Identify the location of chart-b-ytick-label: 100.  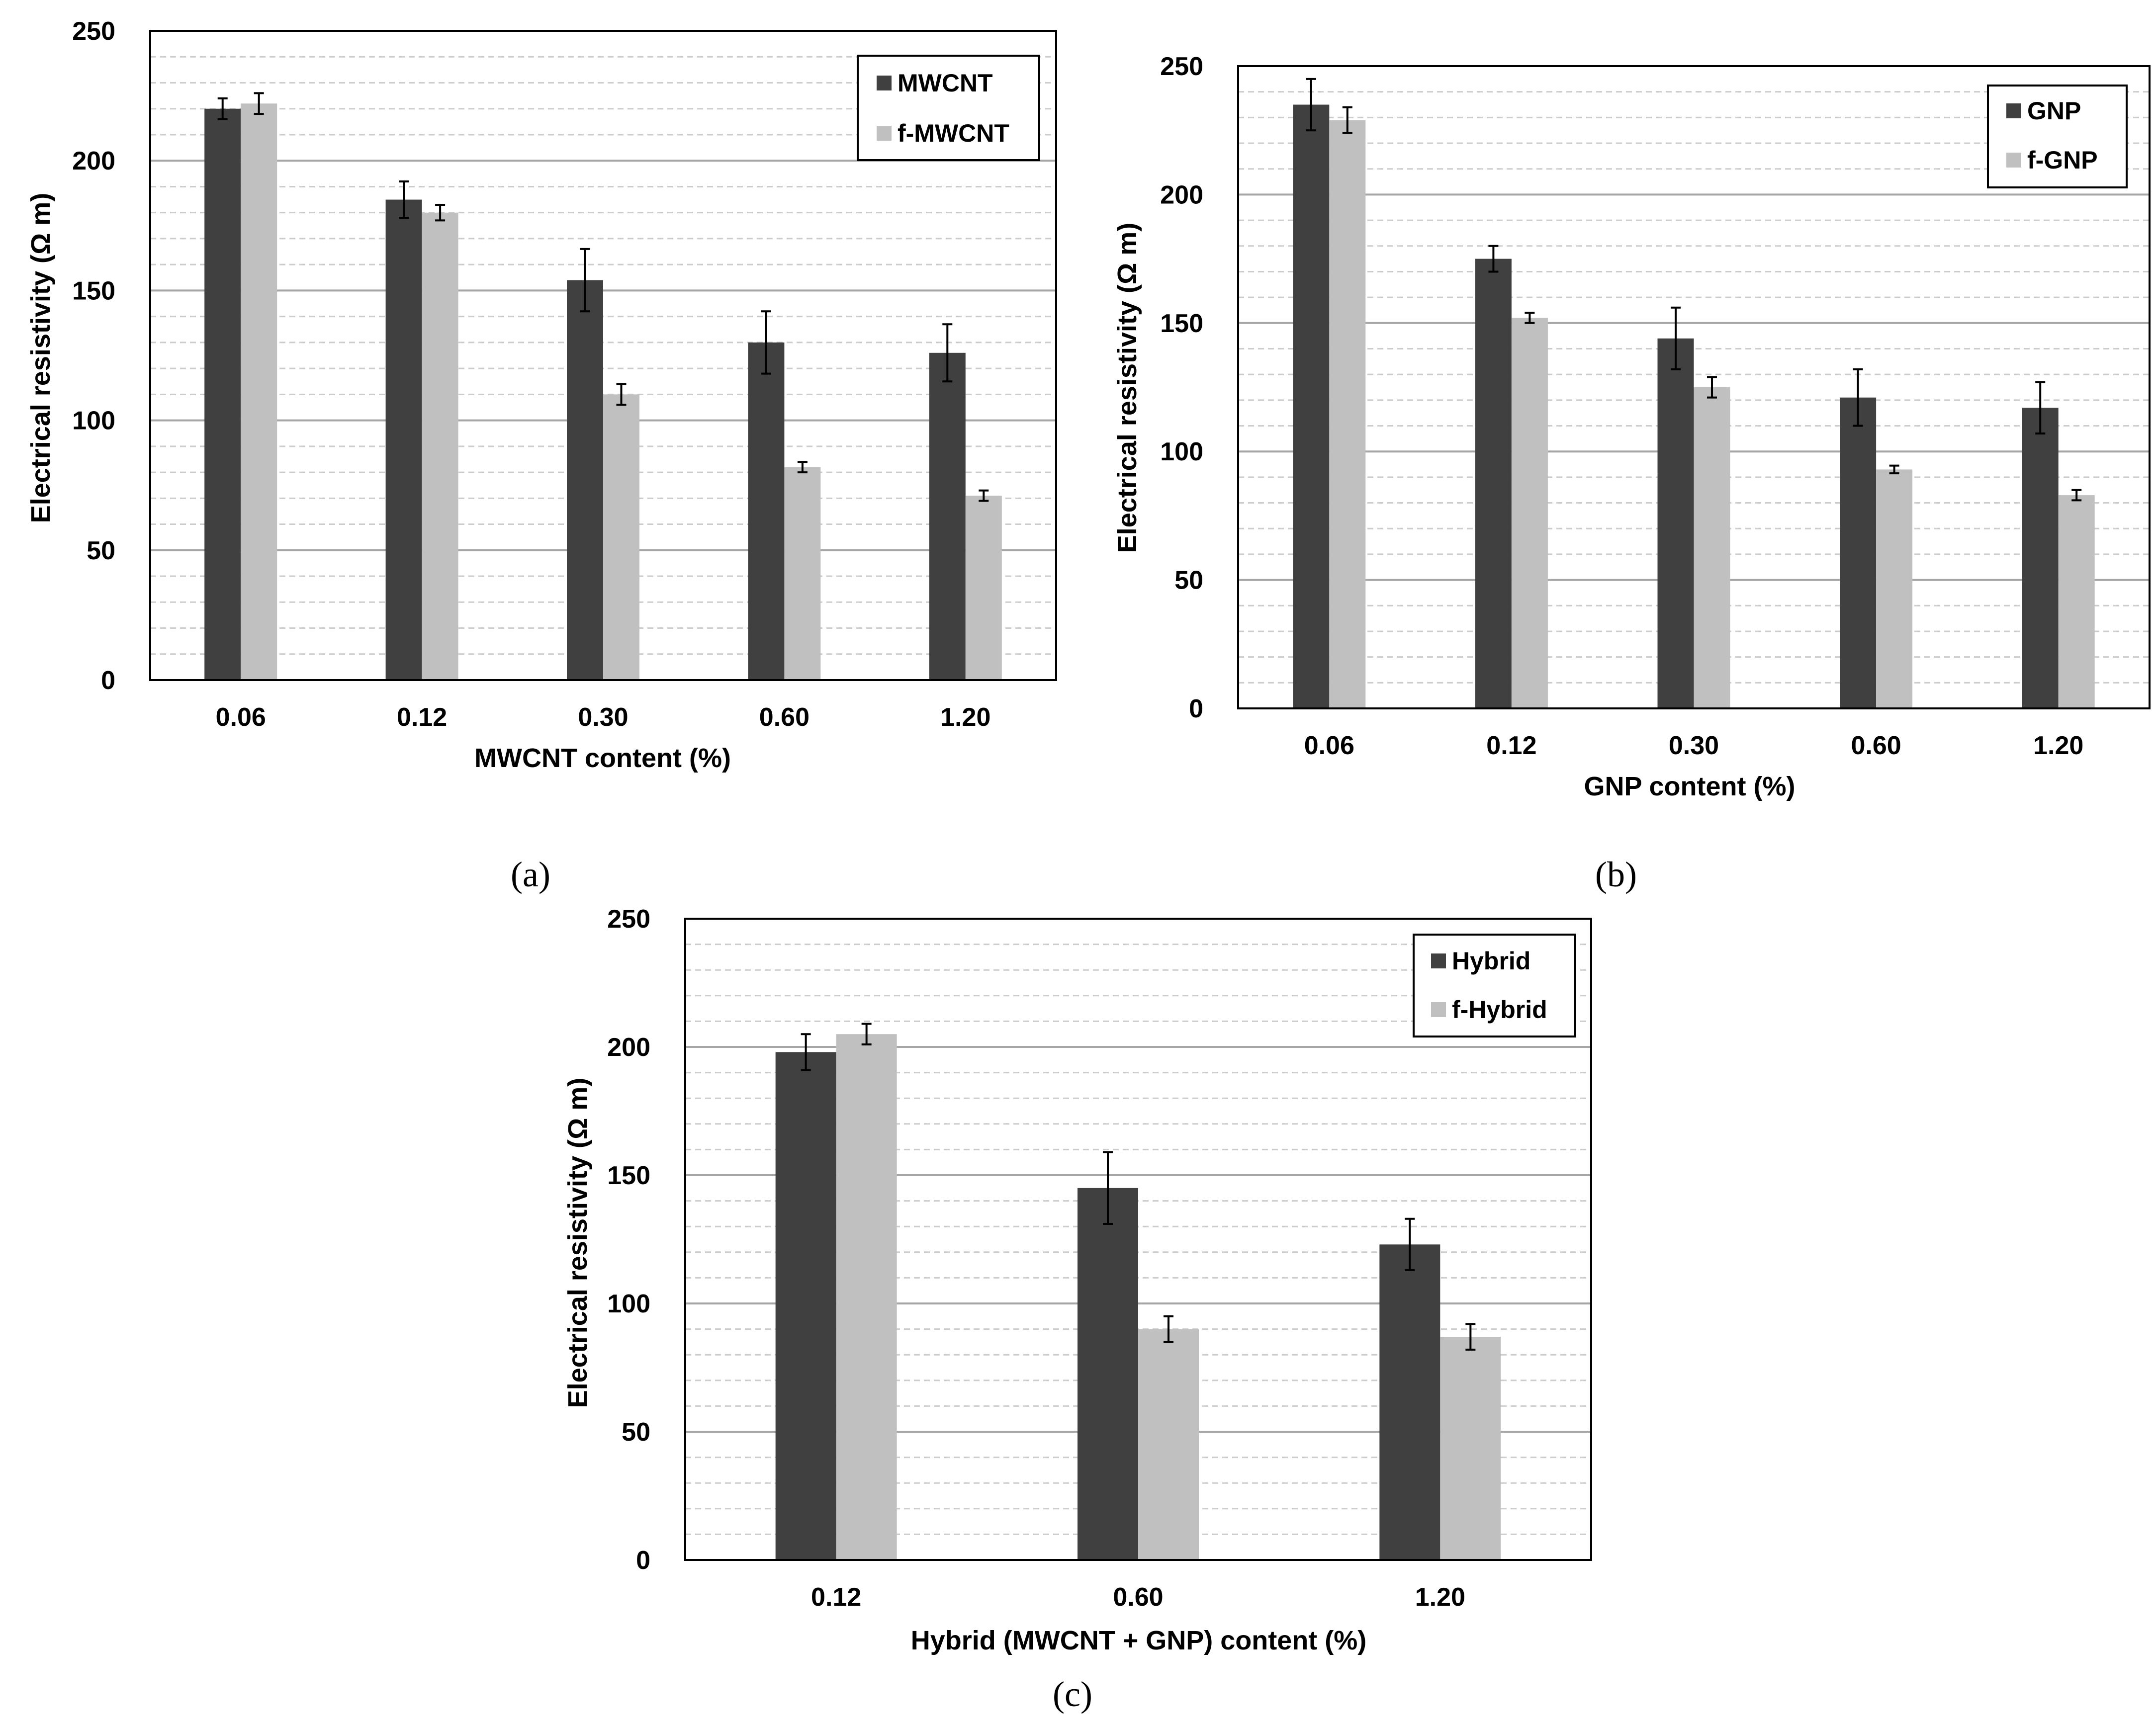
(1181, 451).